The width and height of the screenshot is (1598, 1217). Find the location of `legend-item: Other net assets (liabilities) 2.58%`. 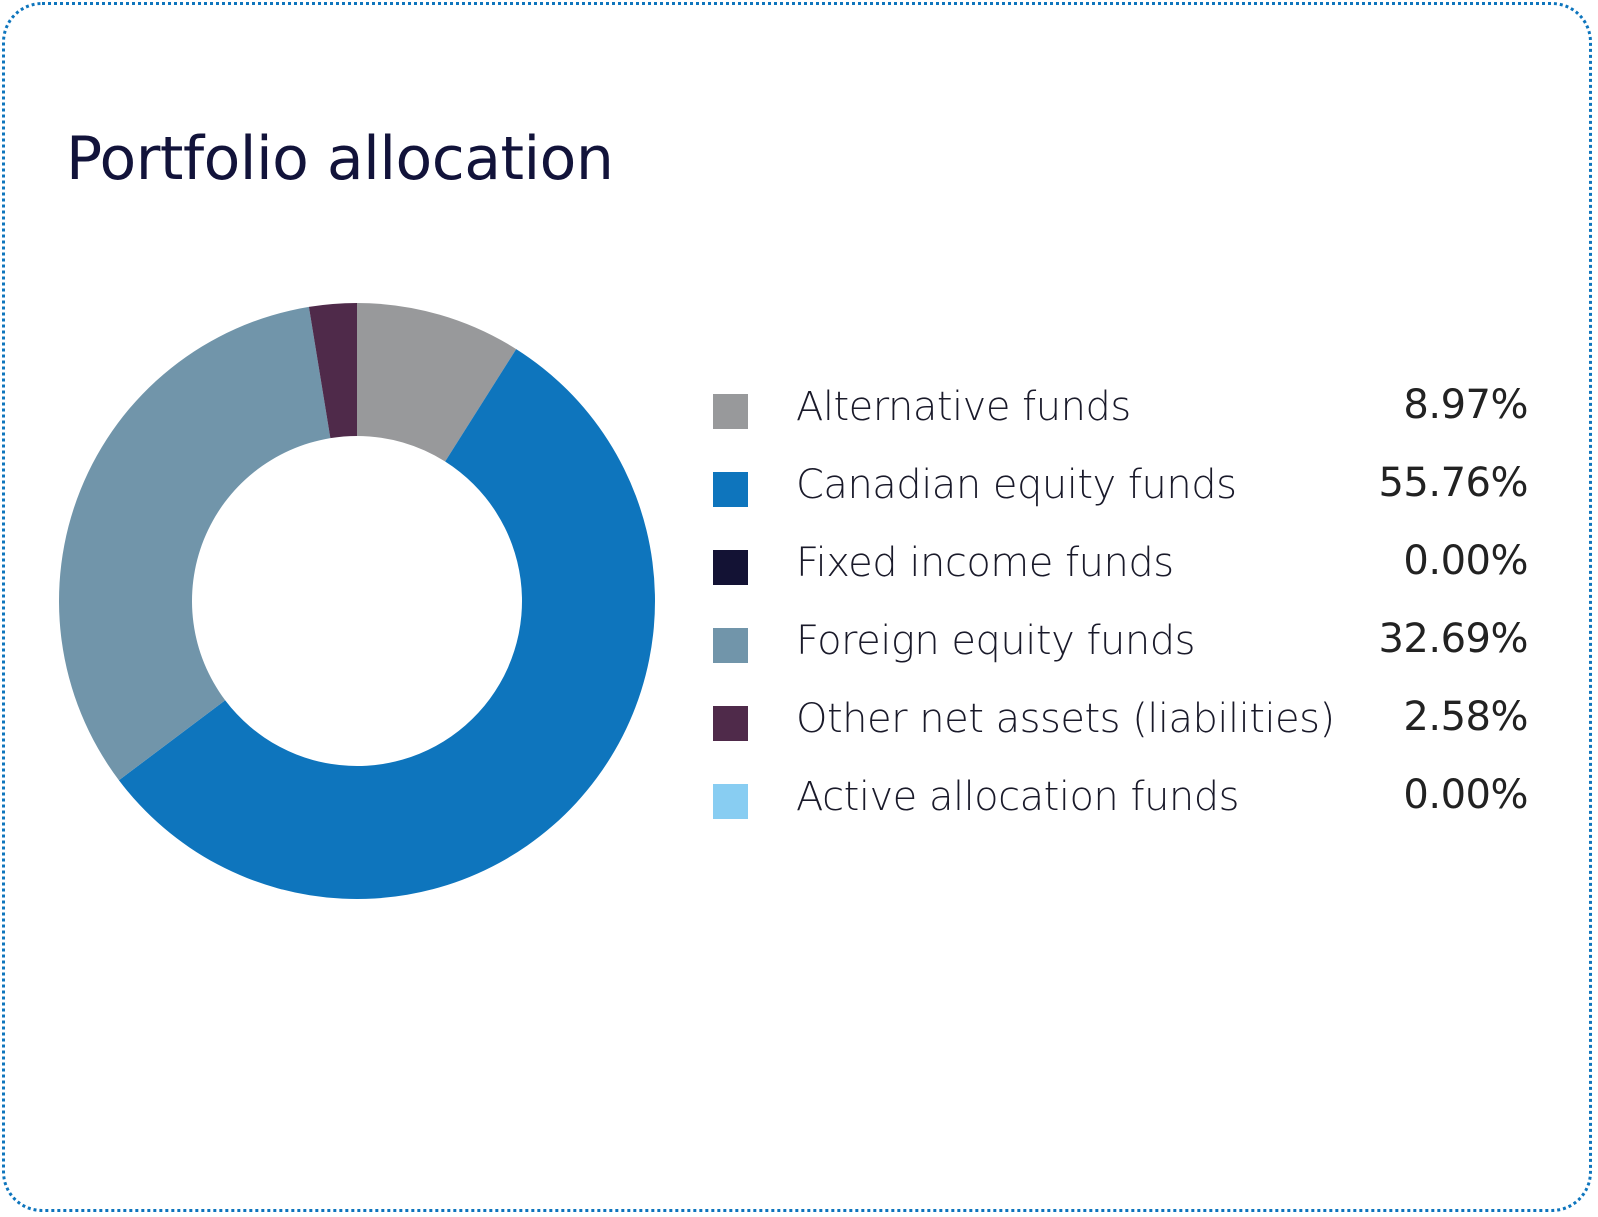

legend-item: Other net assets (liabilities) 2.58% is located at coordinates (1120, 736).